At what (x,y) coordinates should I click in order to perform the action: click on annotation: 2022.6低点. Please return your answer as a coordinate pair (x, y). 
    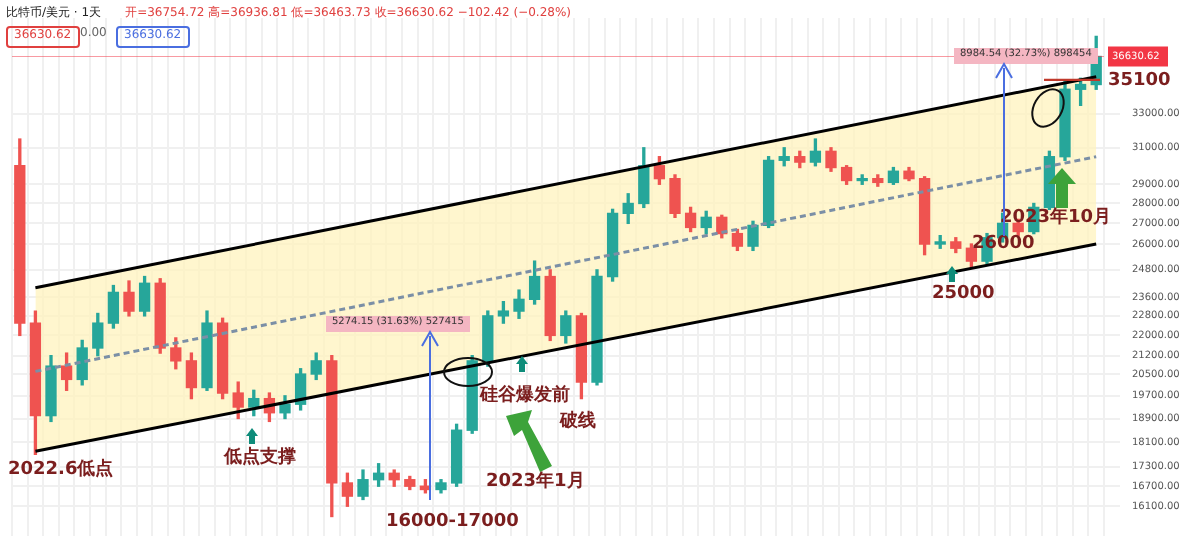
    Looking at the image, I should click on (61, 471).